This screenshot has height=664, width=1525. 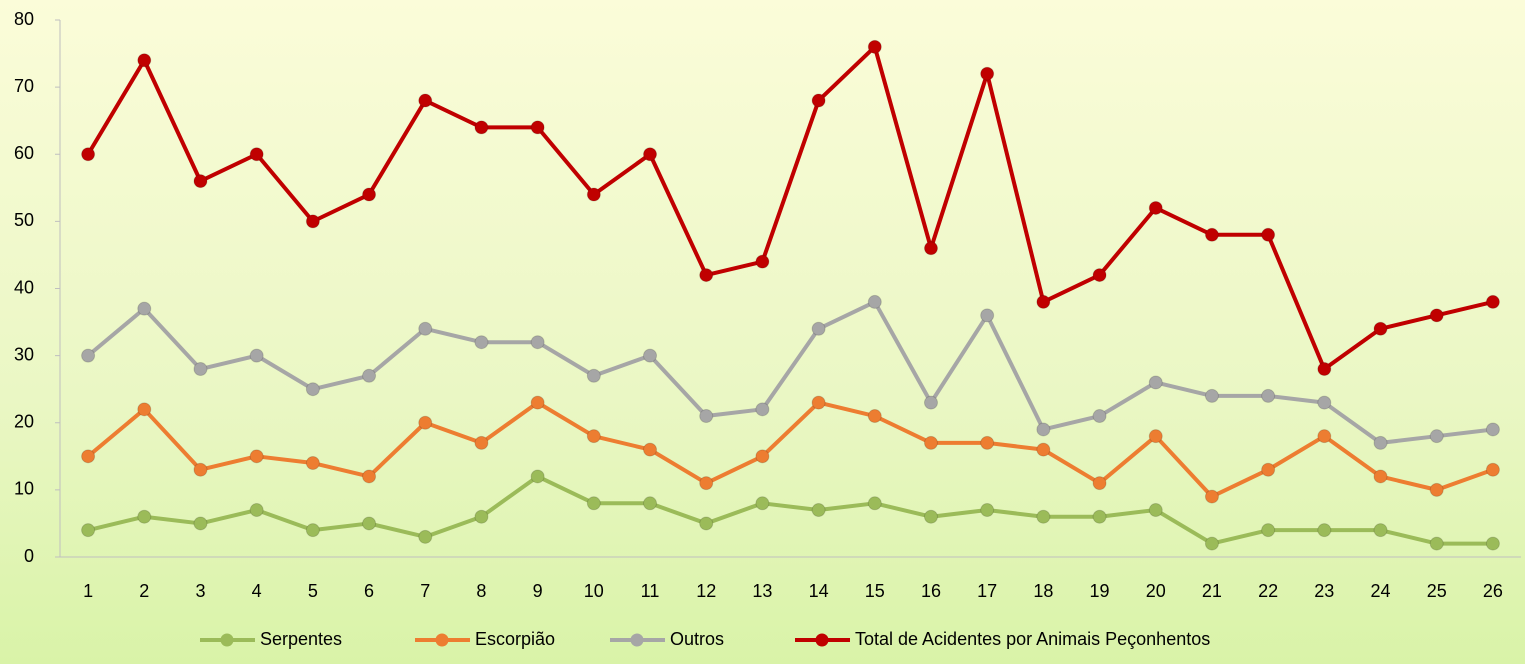 What do you see at coordinates (987, 591) in the screenshot?
I see `x-tick-label: 17` at bounding box center [987, 591].